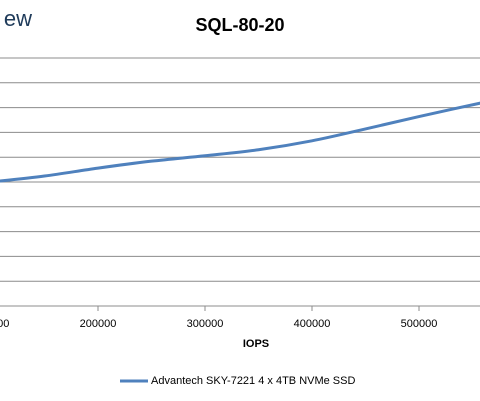  What do you see at coordinates (4, 324) in the screenshot?
I see `x-tick-label: 100000` at bounding box center [4, 324].